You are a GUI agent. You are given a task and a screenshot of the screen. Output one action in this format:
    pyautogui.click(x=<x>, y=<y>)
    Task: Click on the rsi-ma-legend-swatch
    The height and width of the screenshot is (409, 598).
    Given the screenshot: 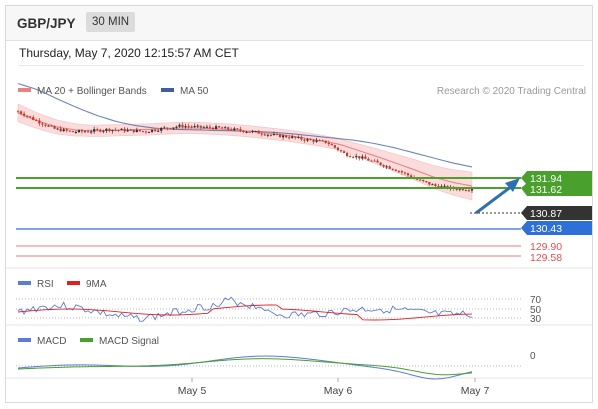 What is the action you would take?
    pyautogui.click(x=73, y=283)
    